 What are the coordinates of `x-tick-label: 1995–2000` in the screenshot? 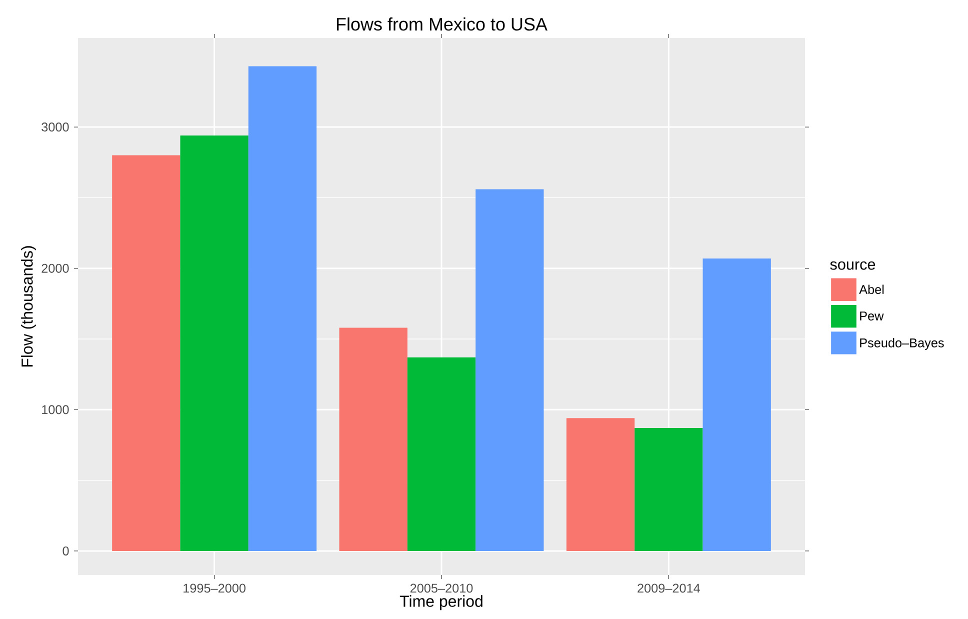 It's located at (215, 588).